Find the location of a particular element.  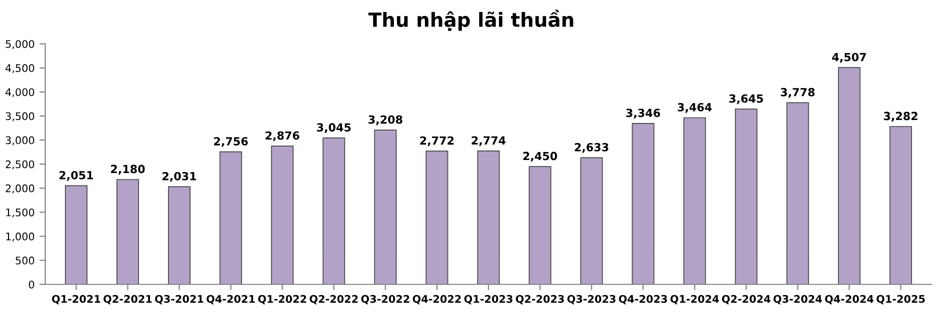

x-tick-label: Q1-2021 is located at coordinates (76, 299).